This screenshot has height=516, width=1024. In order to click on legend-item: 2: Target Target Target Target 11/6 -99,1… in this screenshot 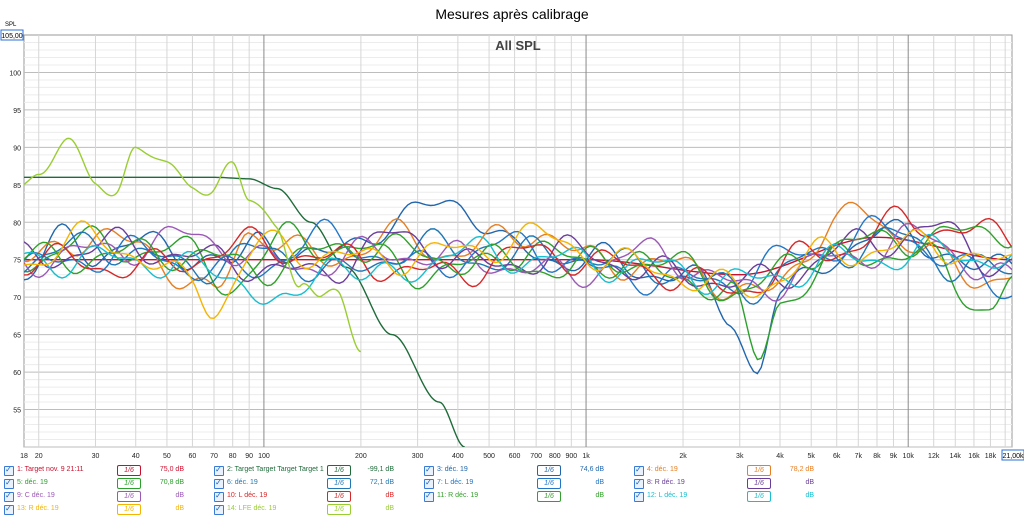, I will do `click(316, 471)`.